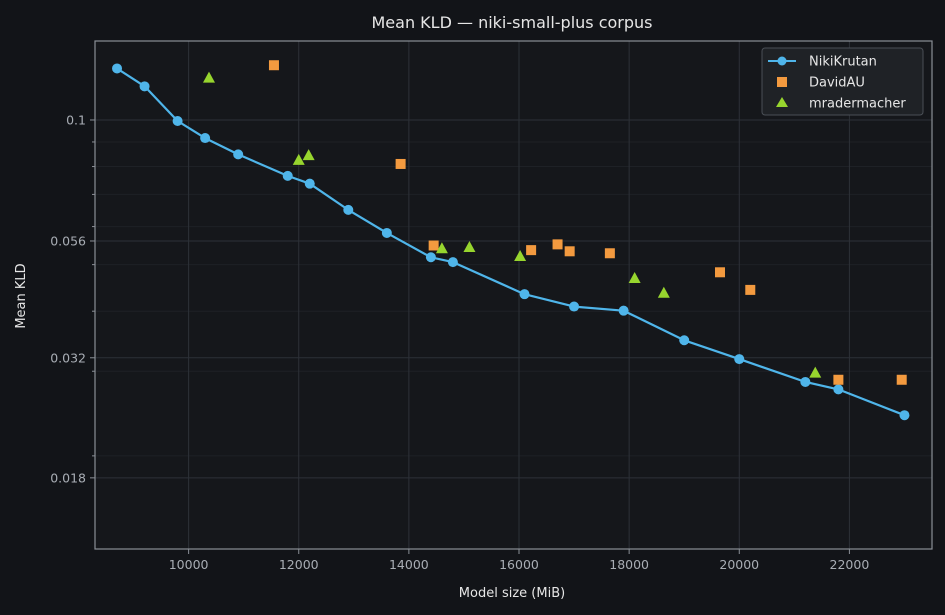 The height and width of the screenshot is (615, 945). I want to click on x-tick-label: 10000, so click(189, 564).